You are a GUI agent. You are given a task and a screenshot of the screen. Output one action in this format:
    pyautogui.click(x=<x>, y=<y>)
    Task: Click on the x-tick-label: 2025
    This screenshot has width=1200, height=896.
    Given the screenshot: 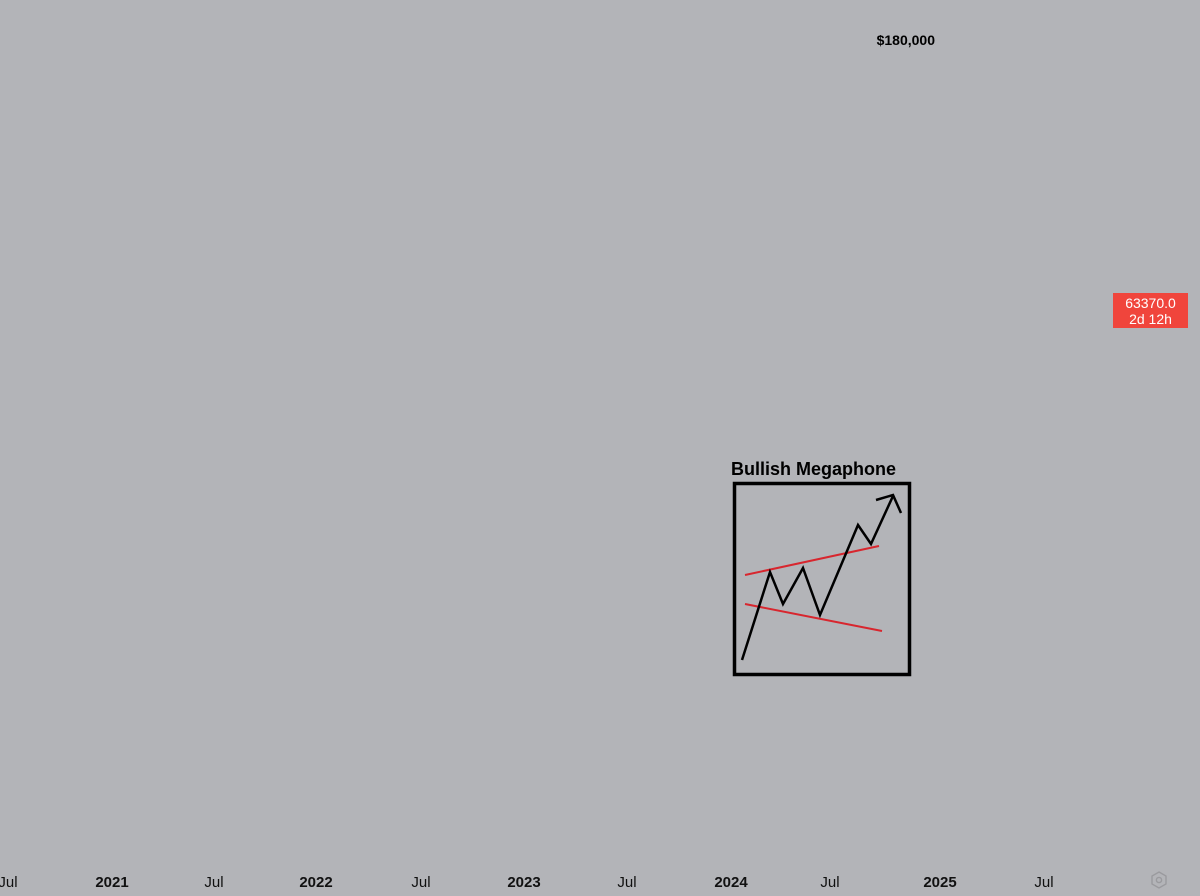 What is the action you would take?
    pyautogui.click(x=939, y=882)
    